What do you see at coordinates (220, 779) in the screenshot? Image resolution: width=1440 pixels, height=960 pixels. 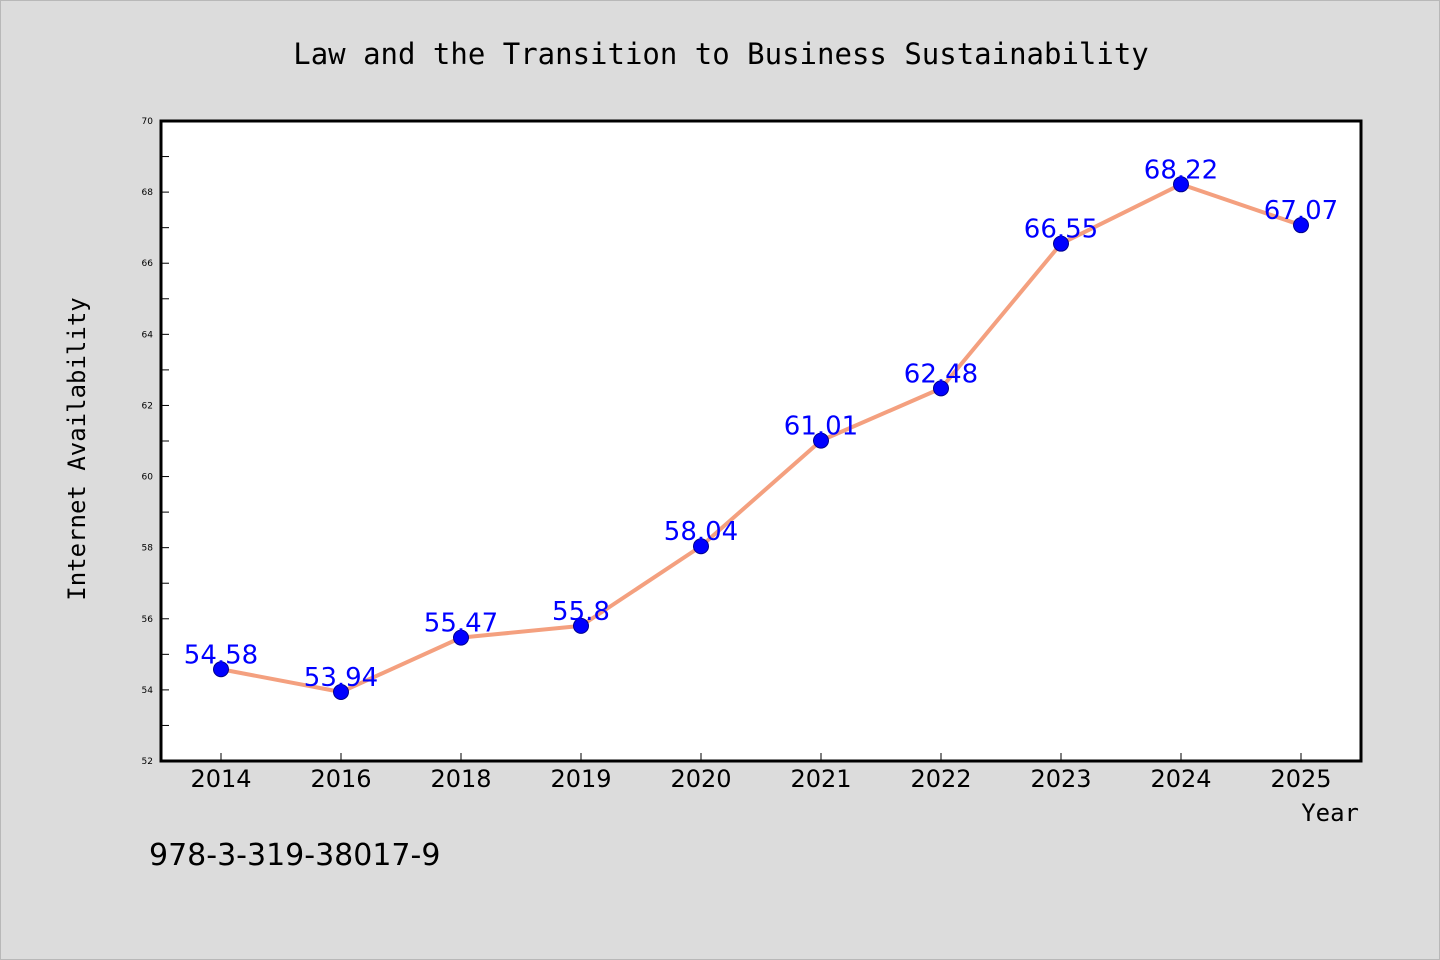 I see `x-tick-label: 2014` at bounding box center [220, 779].